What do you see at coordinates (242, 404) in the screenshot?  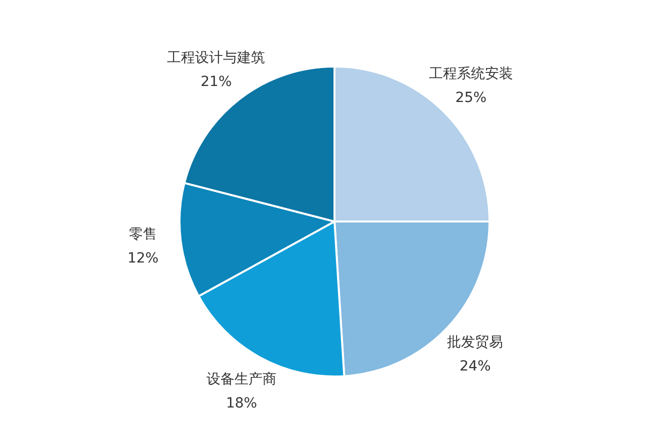 I see `data-label: 18%` at bounding box center [242, 404].